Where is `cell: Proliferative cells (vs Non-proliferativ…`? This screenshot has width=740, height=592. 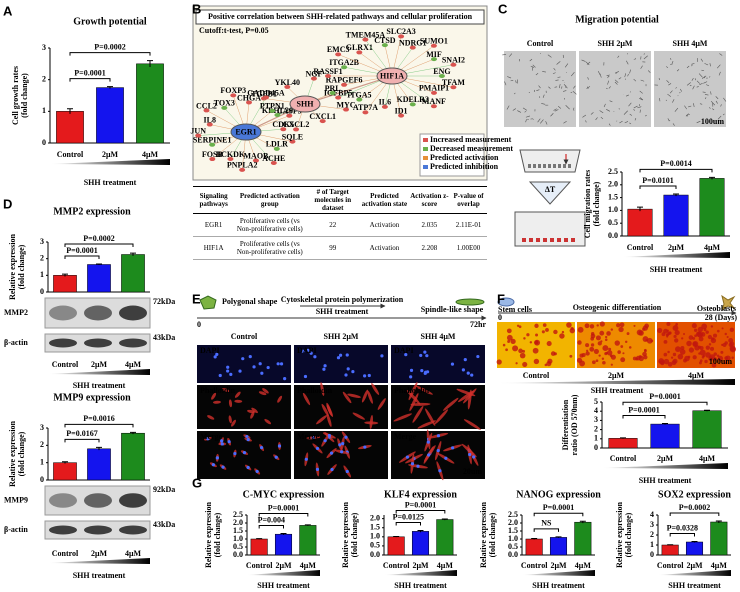 cell: Proliferative cells (vs Non-proliferativ… is located at coordinates (270, 225).